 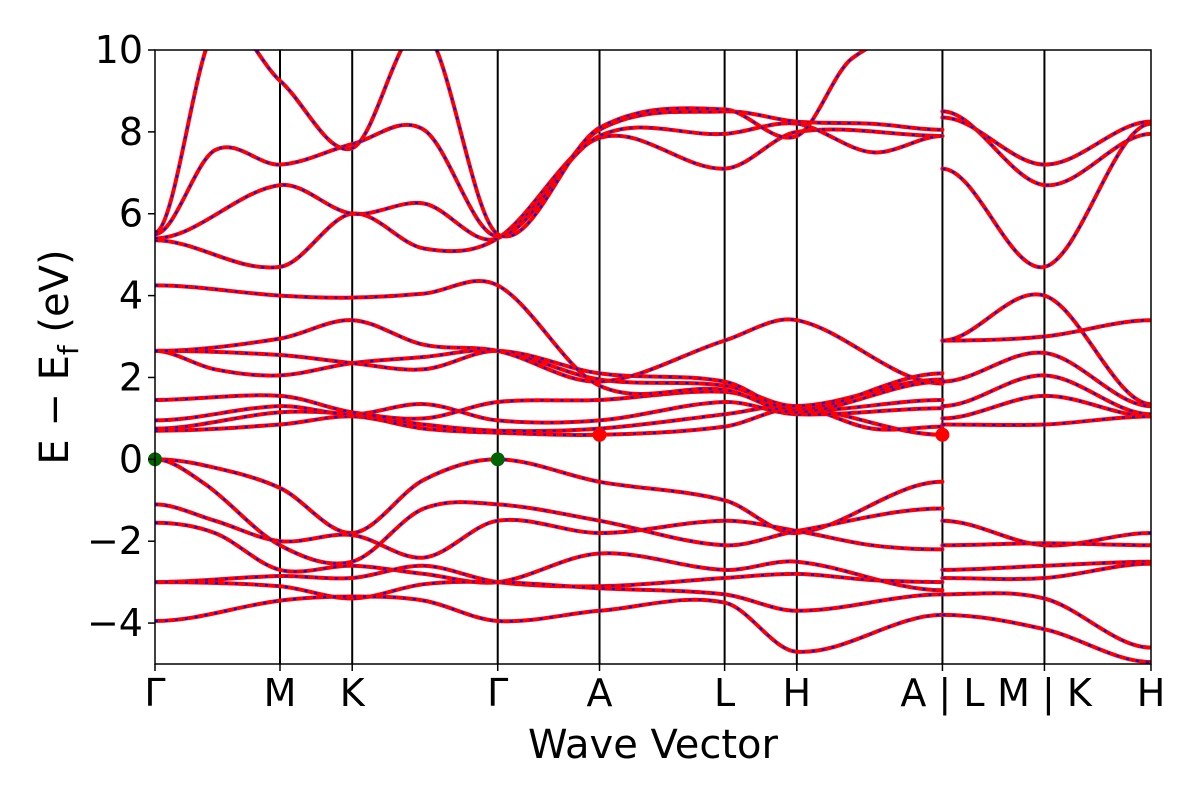 I want to click on y-axis-title-main: E − E, so click(x=55, y=410).